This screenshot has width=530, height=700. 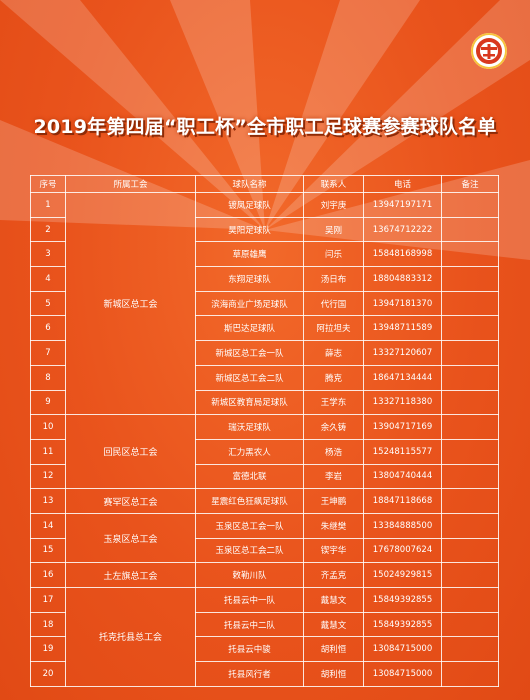 I want to click on contact-cell: 杨浩, so click(x=333, y=451).